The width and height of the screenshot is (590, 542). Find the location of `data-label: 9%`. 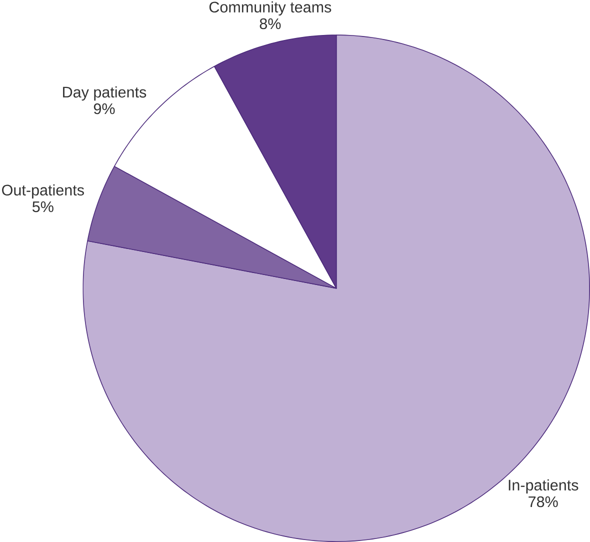

data-label: 9% is located at coordinates (104, 108).